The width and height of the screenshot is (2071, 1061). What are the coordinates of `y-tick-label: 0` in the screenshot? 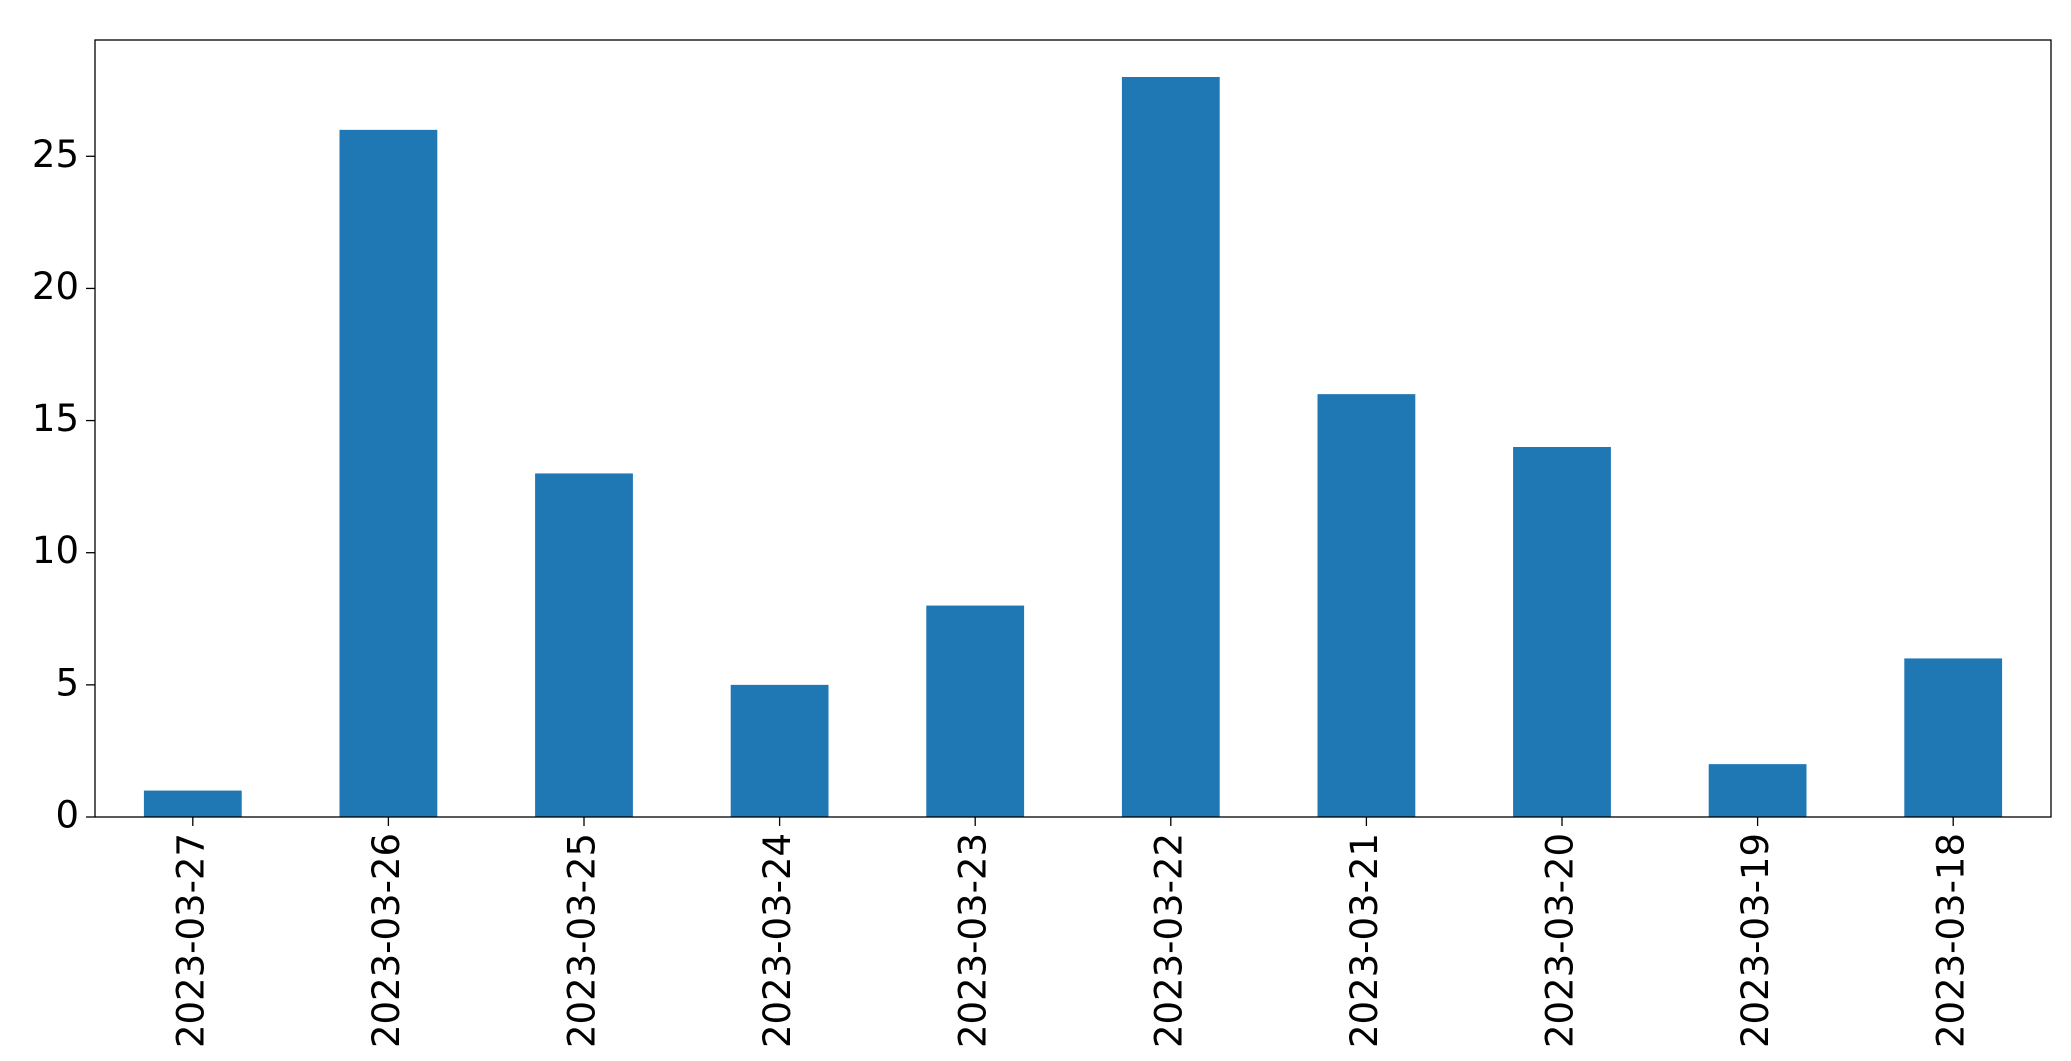 It's located at (67, 815).